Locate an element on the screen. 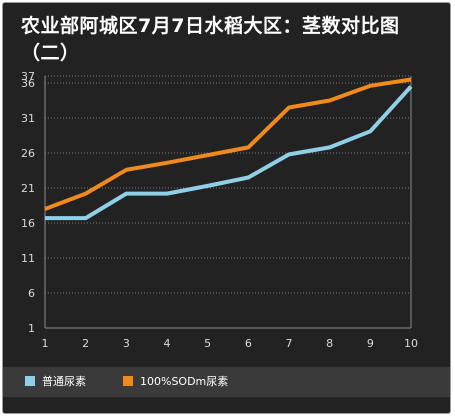  x-tick-label-3: 3 is located at coordinates (126, 343).